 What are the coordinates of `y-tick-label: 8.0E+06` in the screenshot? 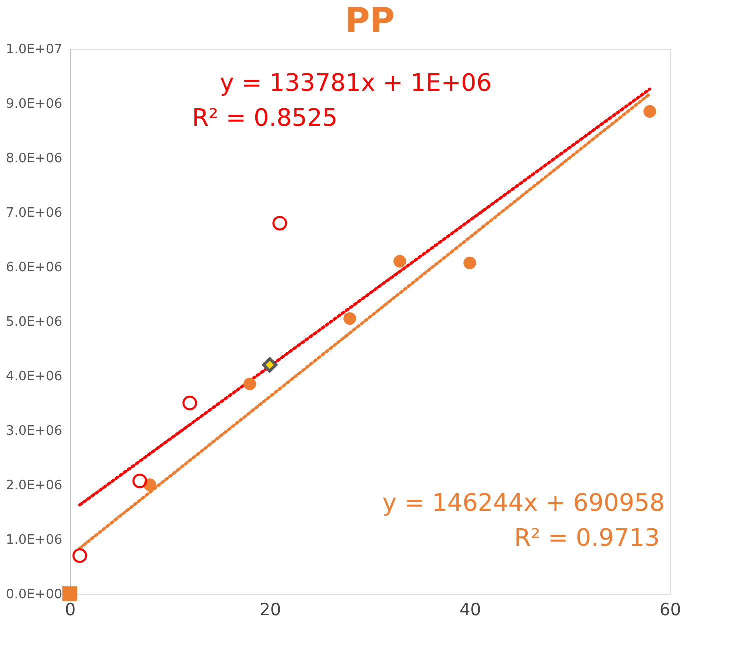 It's located at (34, 159).